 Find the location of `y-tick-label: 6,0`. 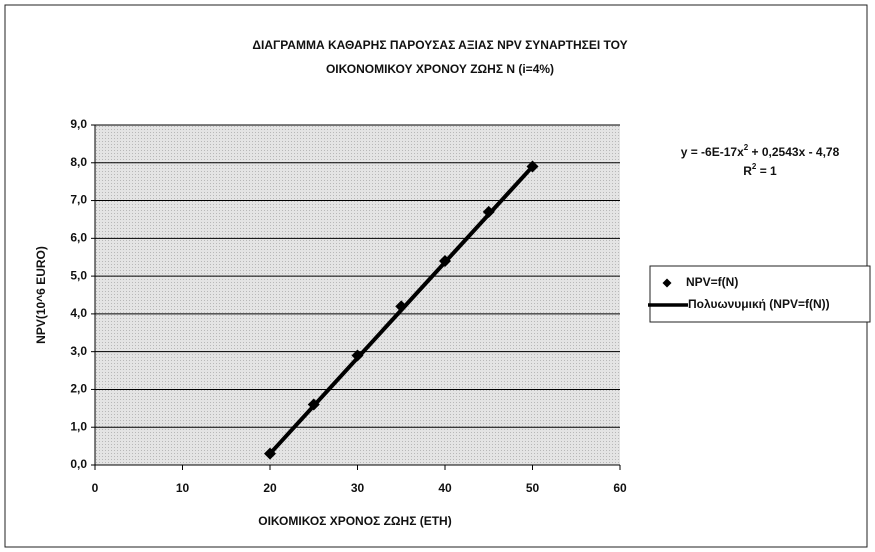

y-tick-label: 6,0 is located at coordinates (78, 238).